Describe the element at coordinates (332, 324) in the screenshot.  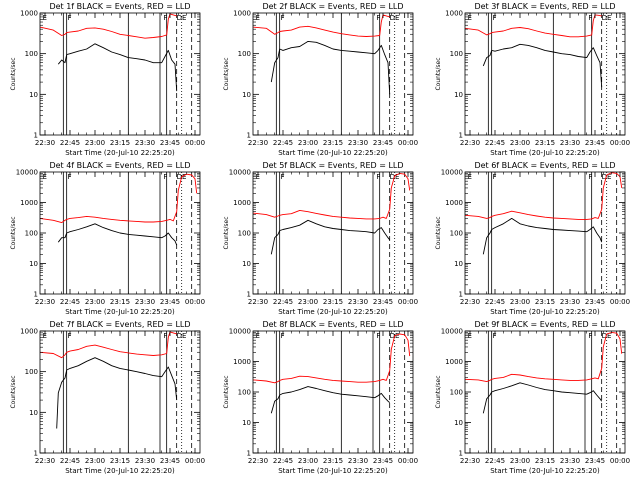
I see `panel-title: Det 8f BLACK = Events, RED = LLD` at that location.